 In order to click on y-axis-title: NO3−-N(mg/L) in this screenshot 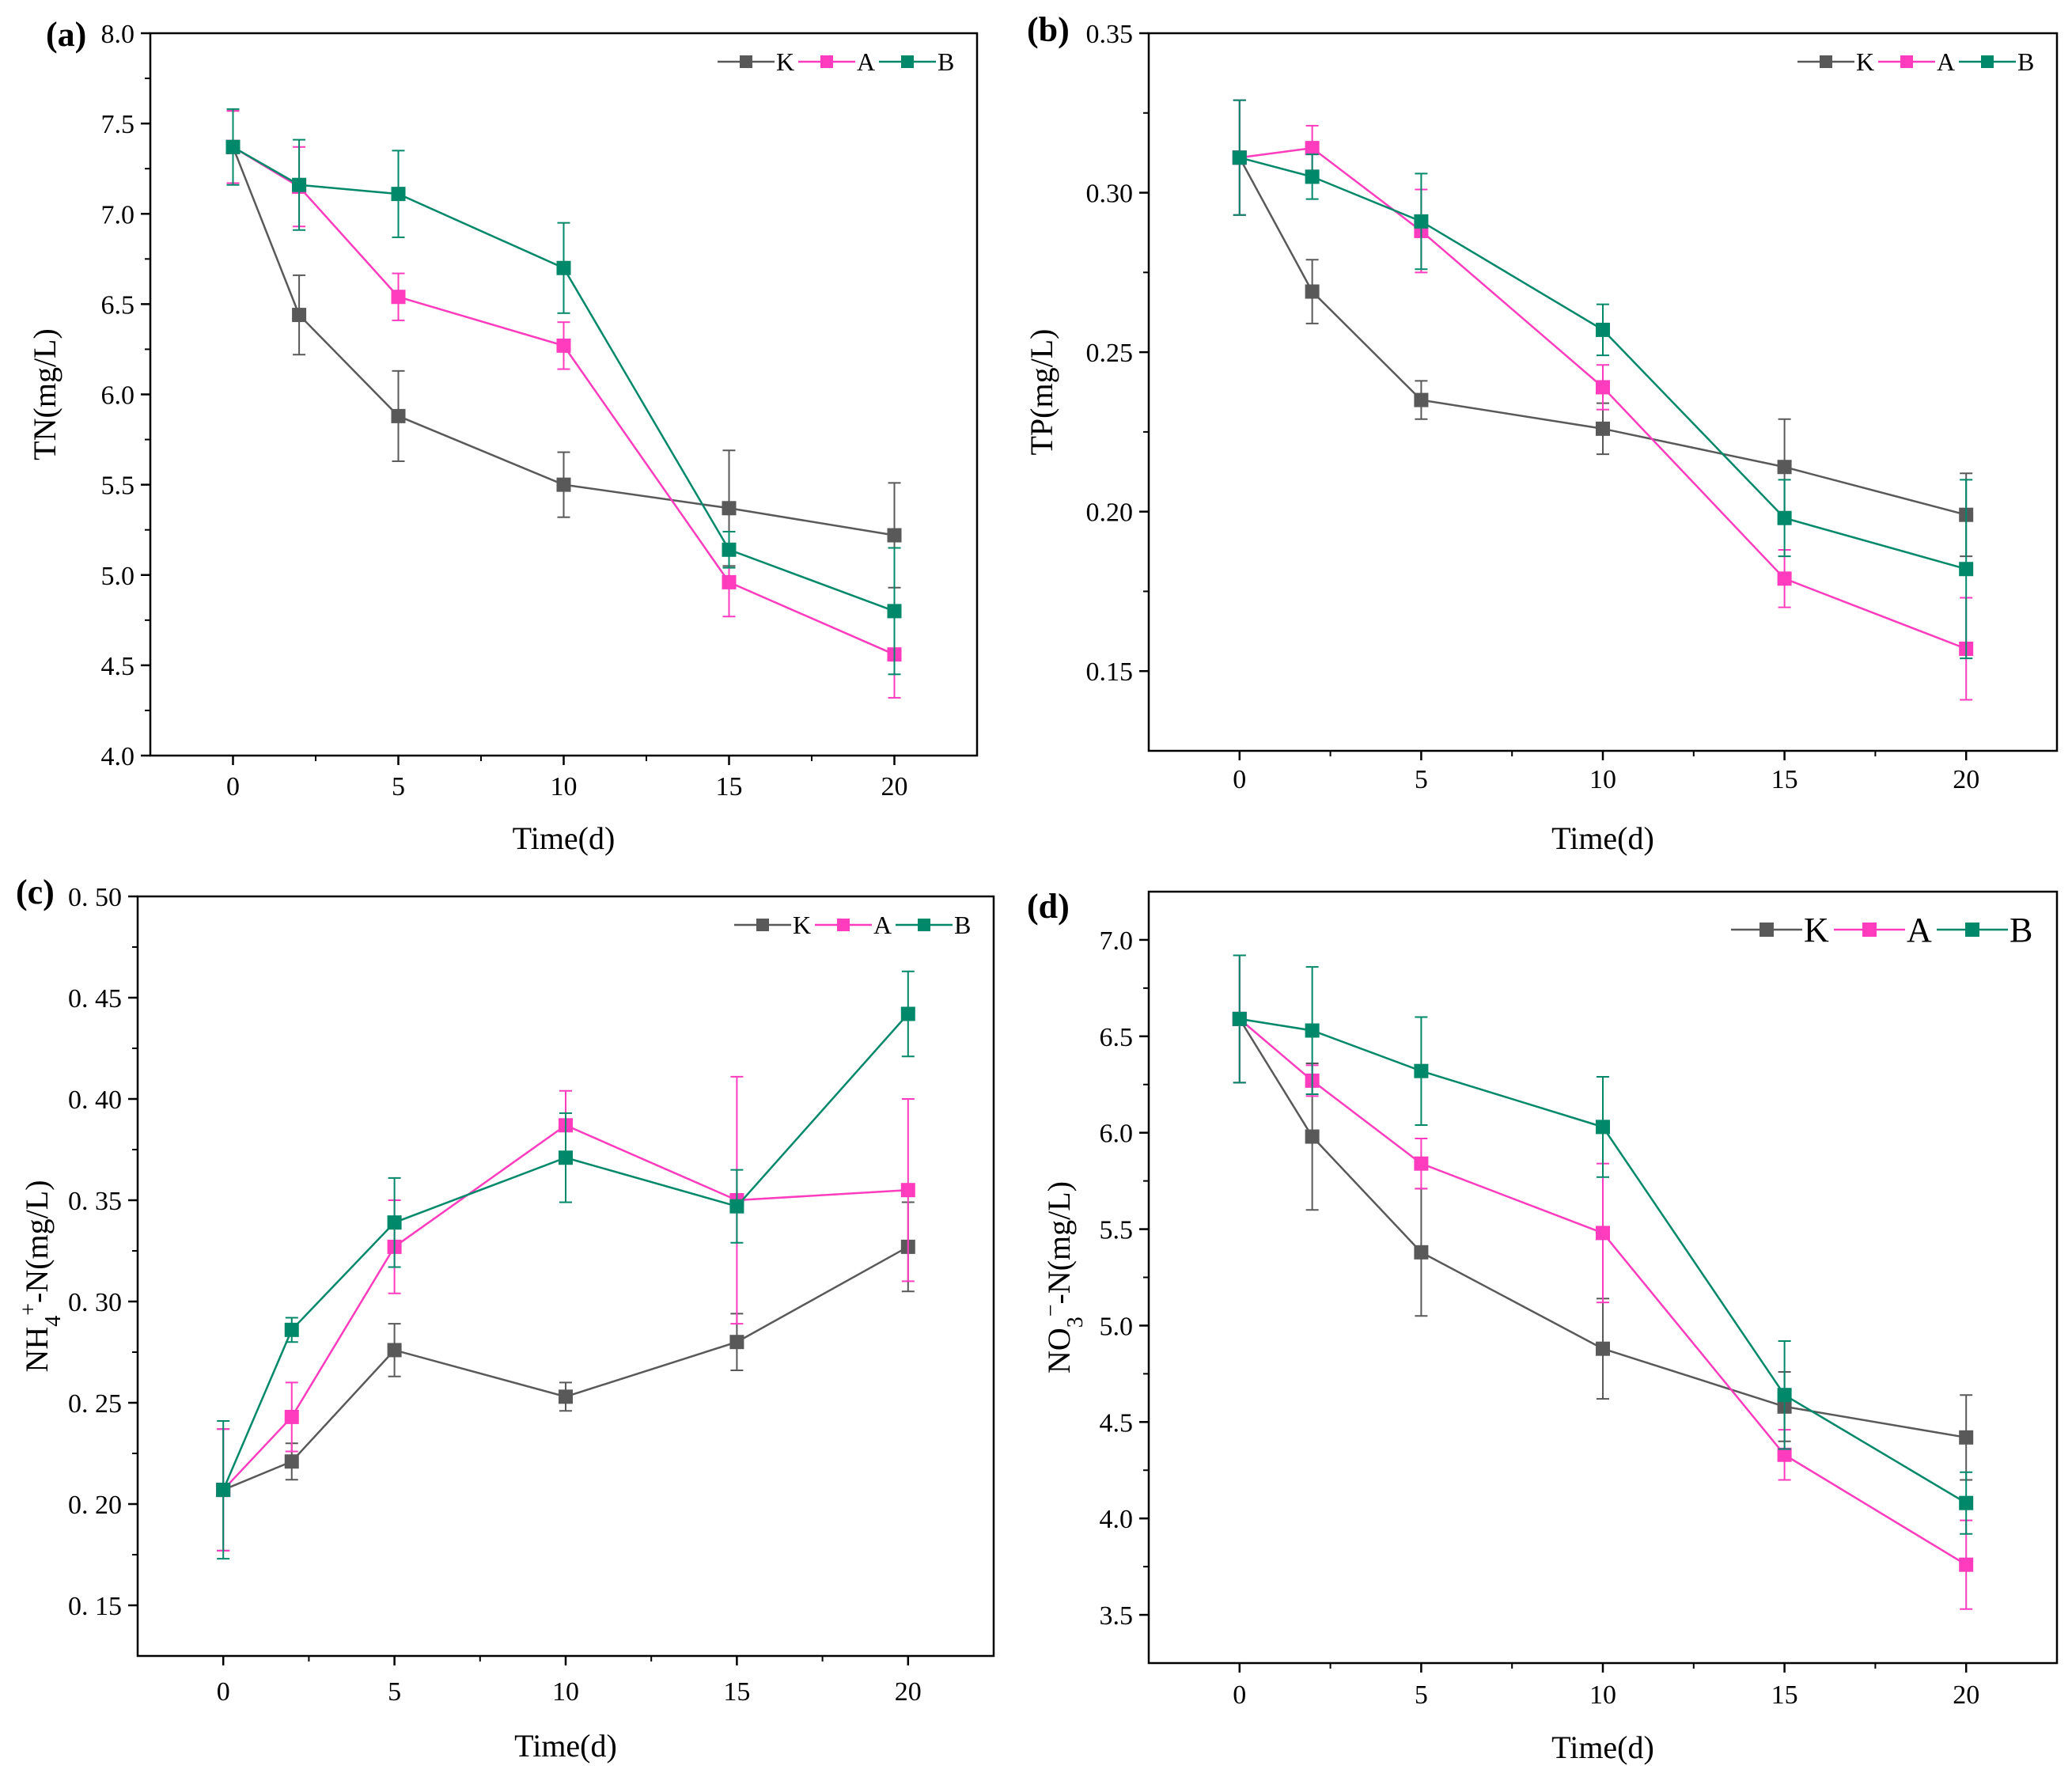, I will do `click(1063, 1277)`.